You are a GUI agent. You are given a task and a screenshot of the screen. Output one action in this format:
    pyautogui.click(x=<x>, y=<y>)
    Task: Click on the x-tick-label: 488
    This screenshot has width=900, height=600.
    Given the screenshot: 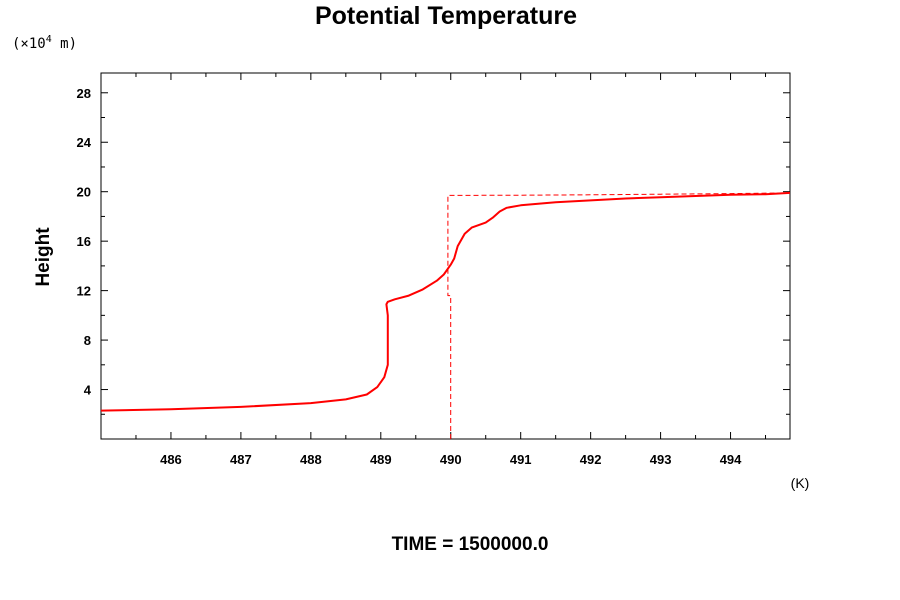 What is the action you would take?
    pyautogui.click(x=311, y=459)
    